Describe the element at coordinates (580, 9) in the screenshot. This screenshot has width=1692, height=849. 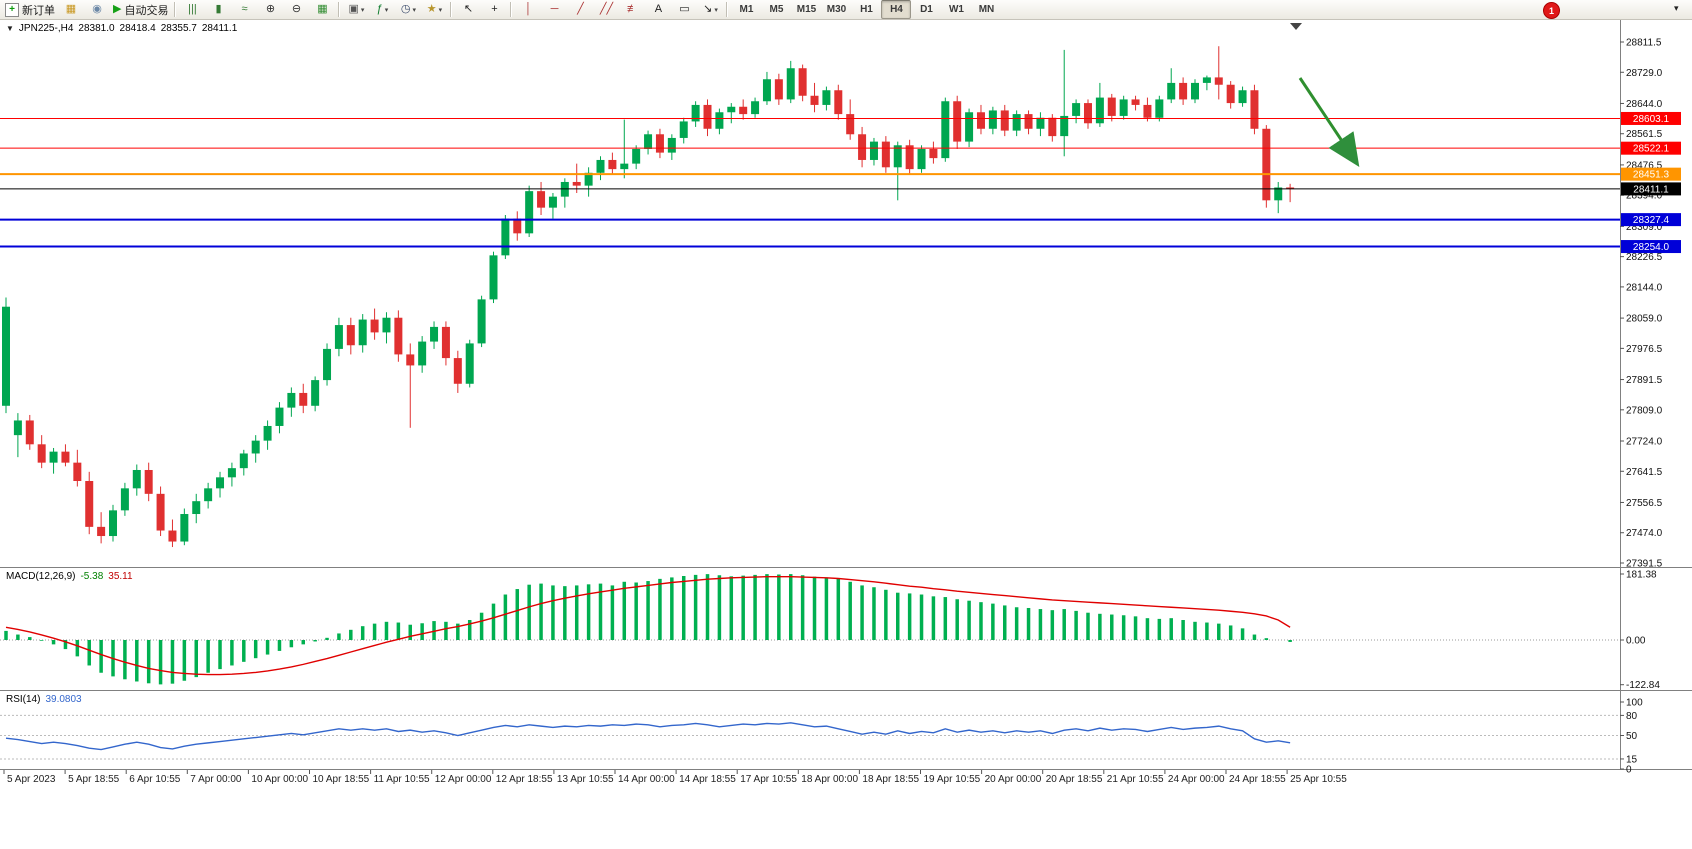
I see `trendline-button: ╱` at that location.